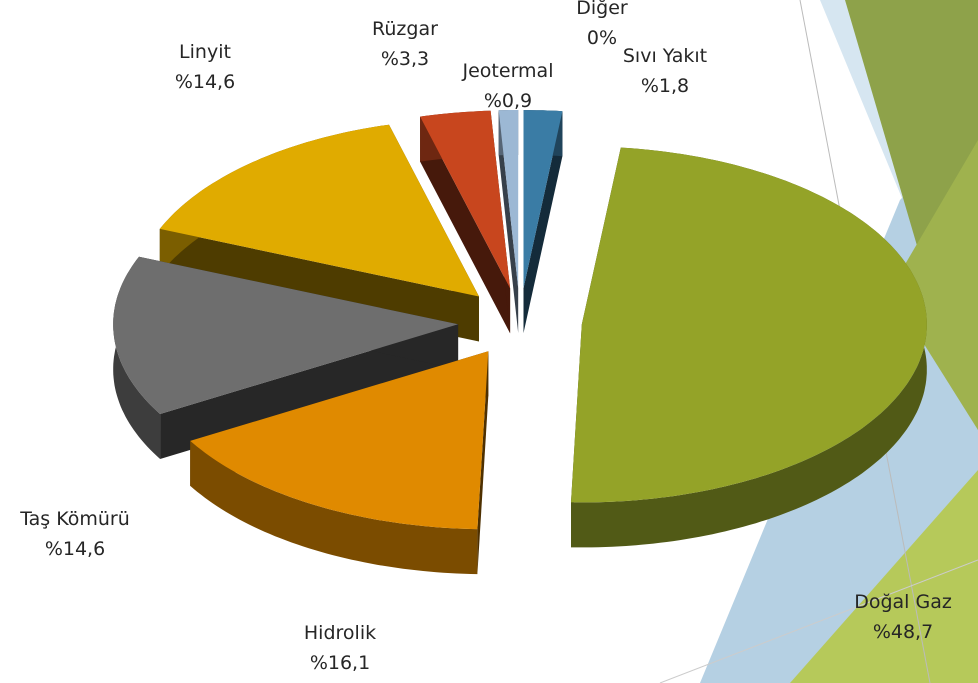 The image size is (978, 683). Describe the element at coordinates (74, 519) in the screenshot. I see `category-label: Taş Kömürü` at that location.